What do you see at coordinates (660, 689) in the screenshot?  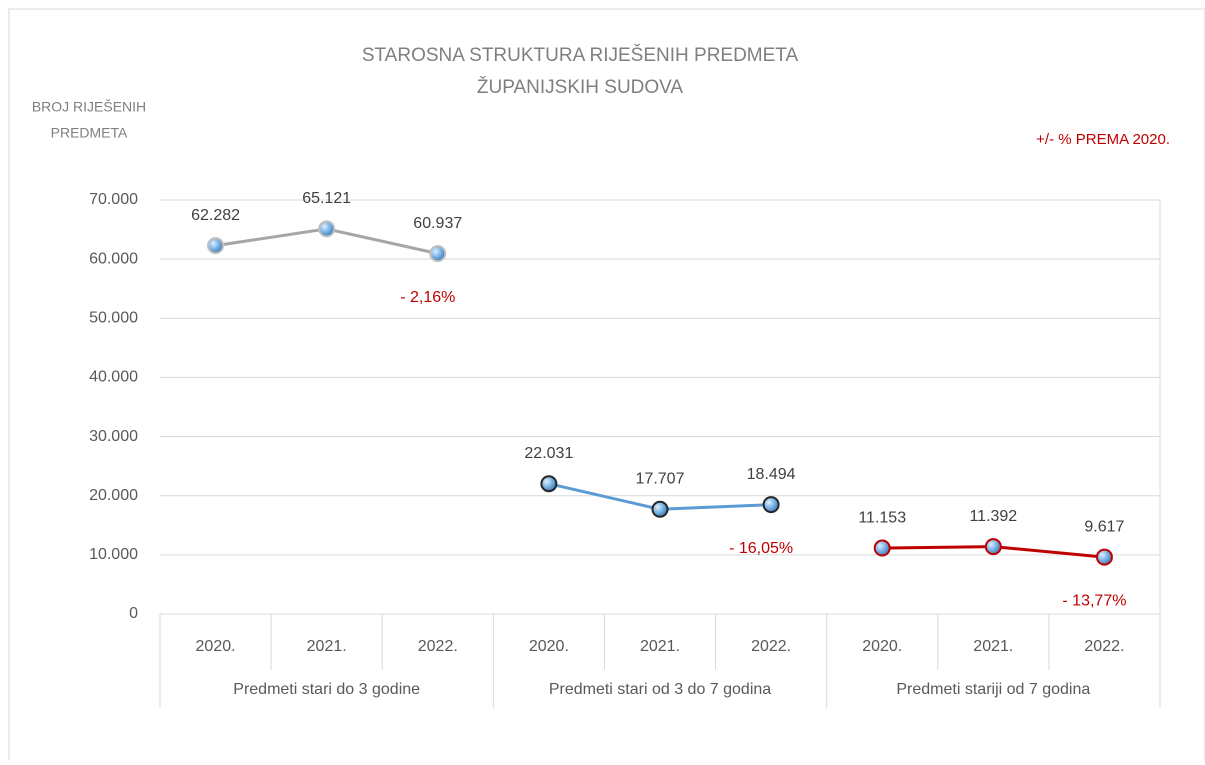 I see `group-label: Predmeti stari od 3 do 7 godina` at bounding box center [660, 689].